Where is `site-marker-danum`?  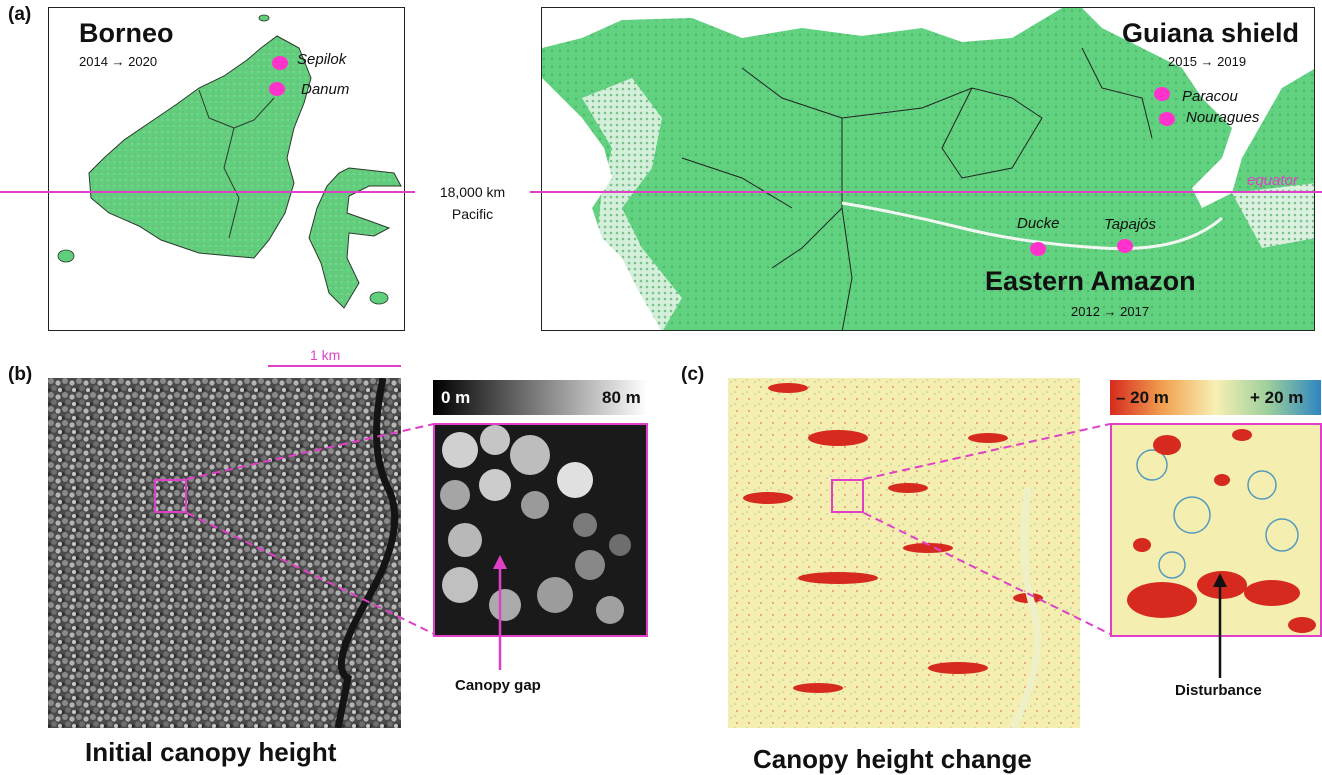
site-marker-danum is located at coordinates (277, 89).